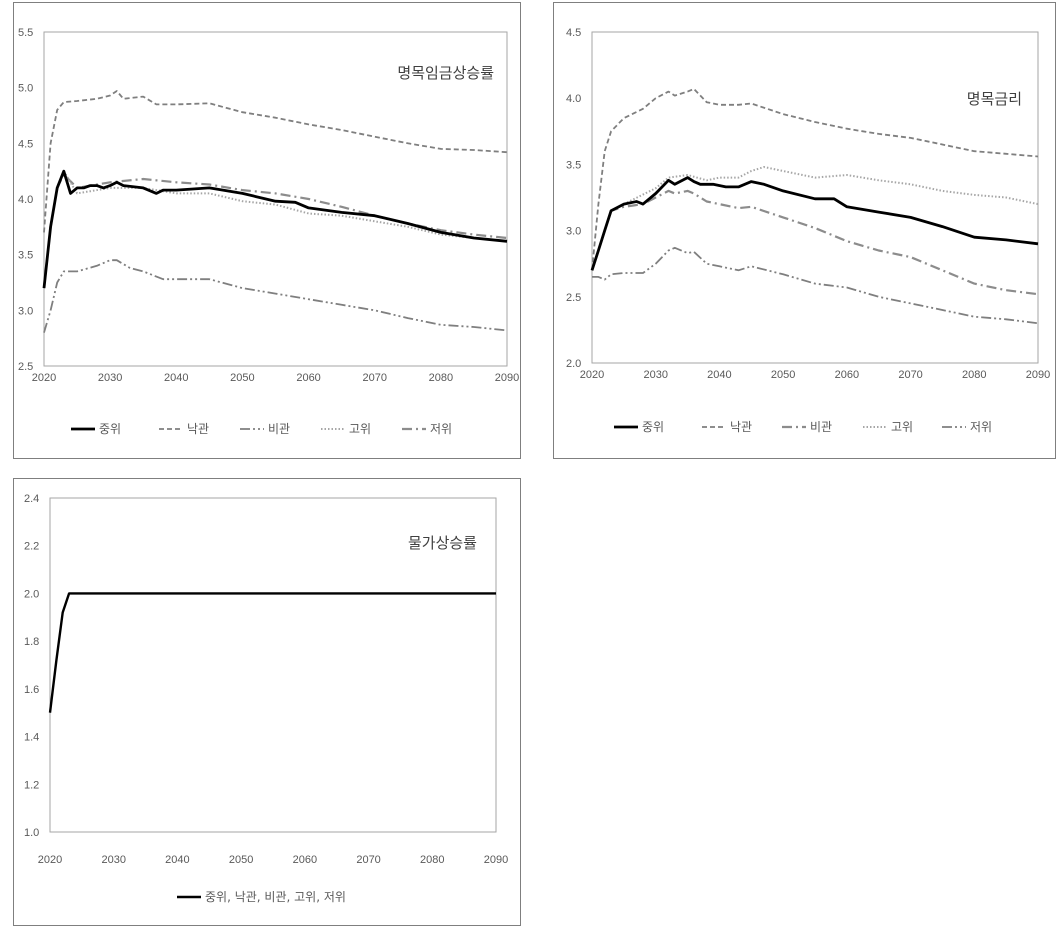  What do you see at coordinates (445, 73) in the screenshot?
I see `chart-title: 명목임금상승률` at bounding box center [445, 73].